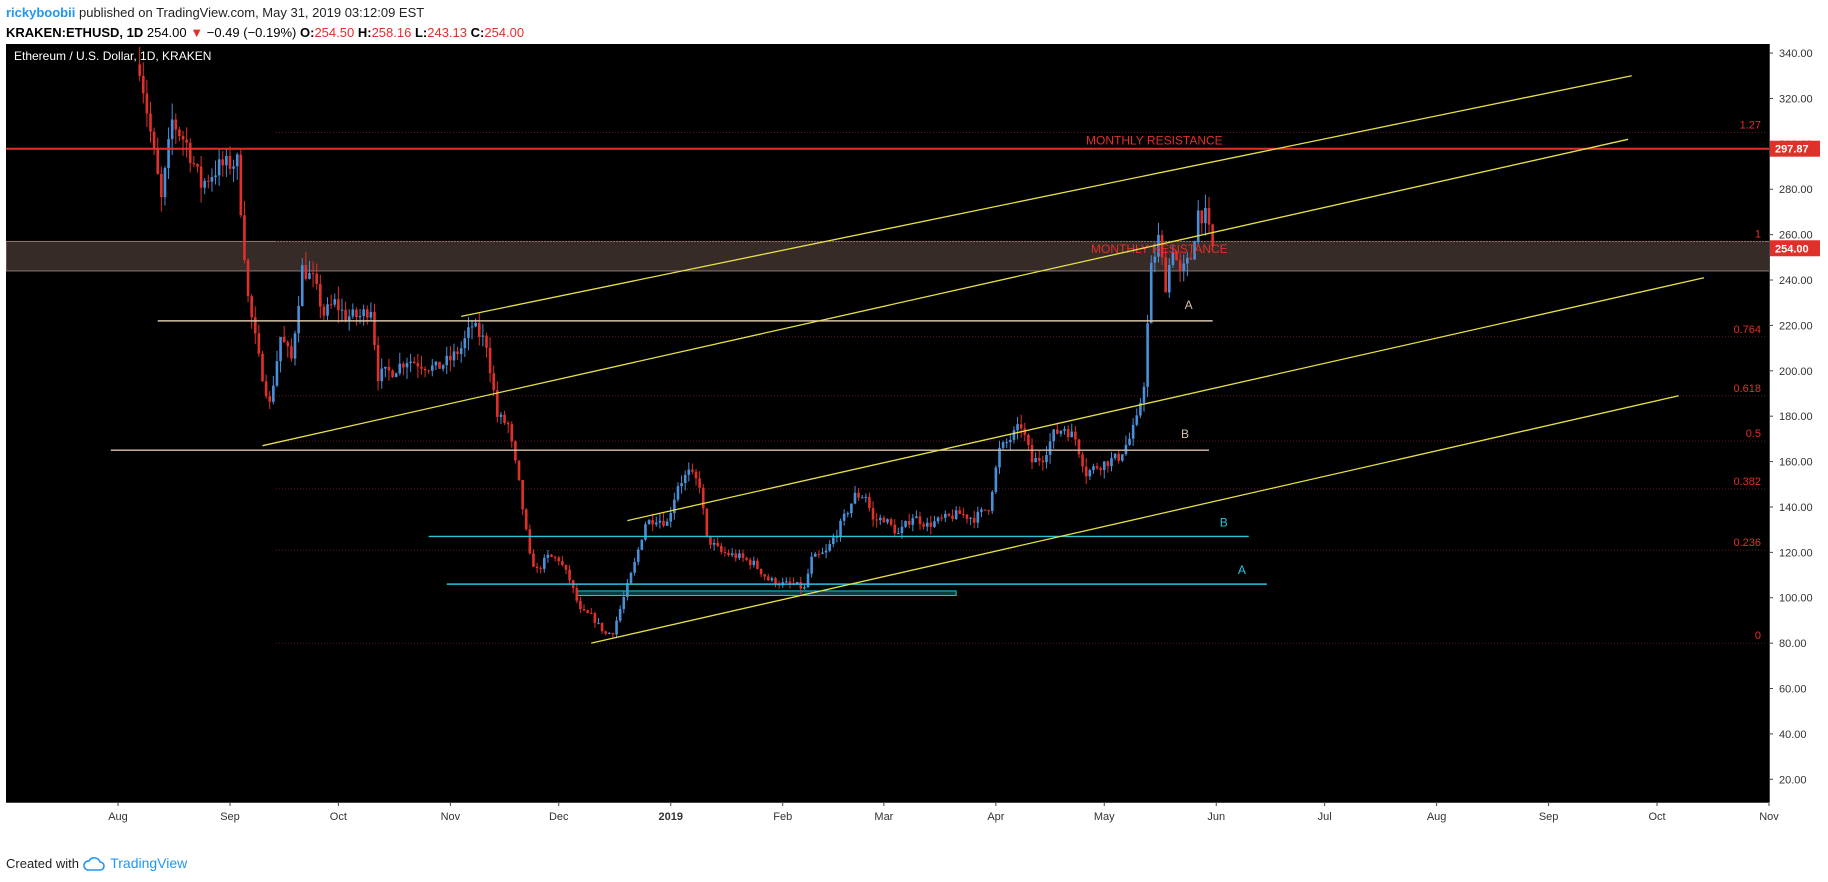 This screenshot has width=1828, height=882. What do you see at coordinates (1796, 463) in the screenshot?
I see `y-tick-label: 160.00` at bounding box center [1796, 463].